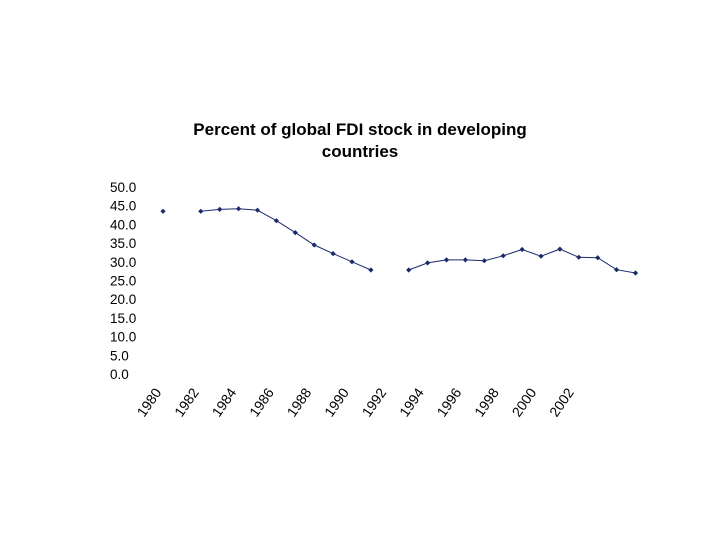 Image resolution: width=720 pixels, height=540 pixels. What do you see at coordinates (123, 337) in the screenshot?
I see `y-tick-label: 10.0` at bounding box center [123, 337].